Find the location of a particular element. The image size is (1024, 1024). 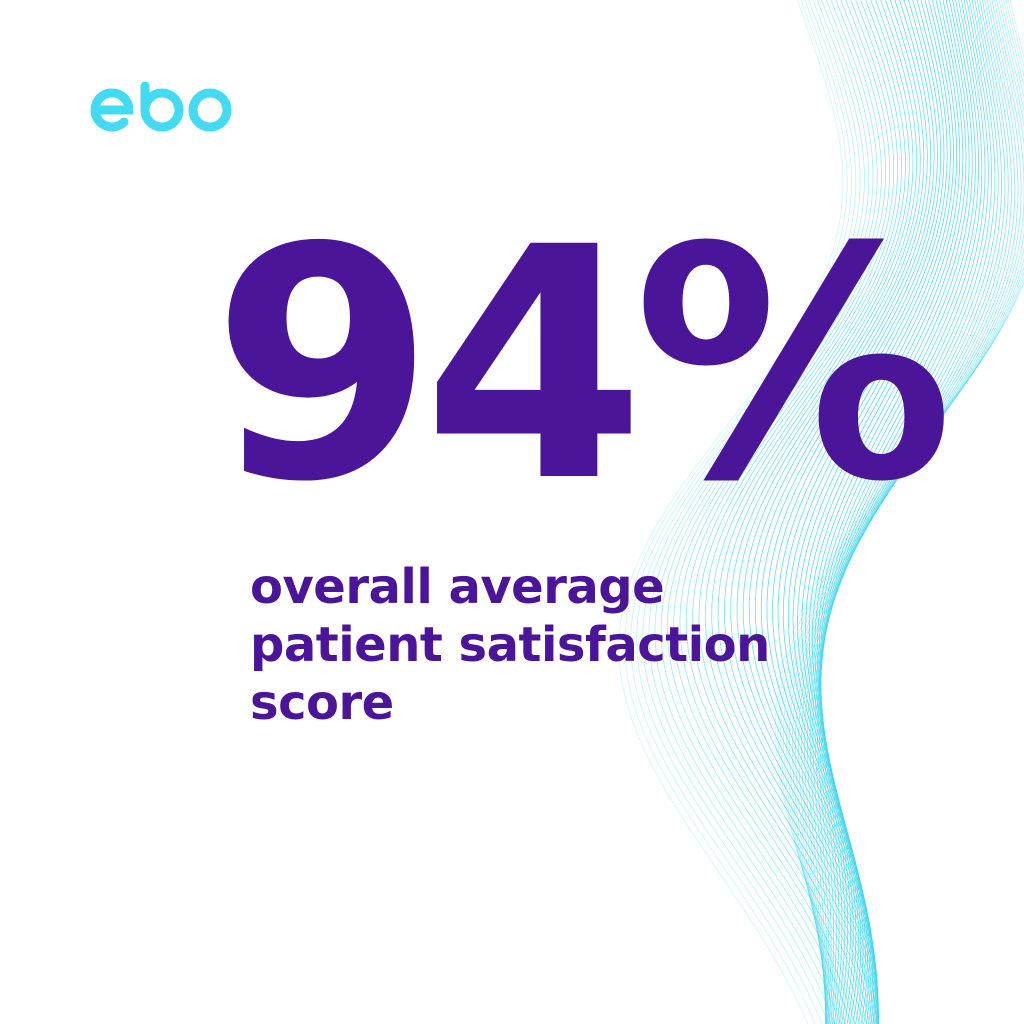

caption-line-2: patient satisfaction is located at coordinates (510, 645).